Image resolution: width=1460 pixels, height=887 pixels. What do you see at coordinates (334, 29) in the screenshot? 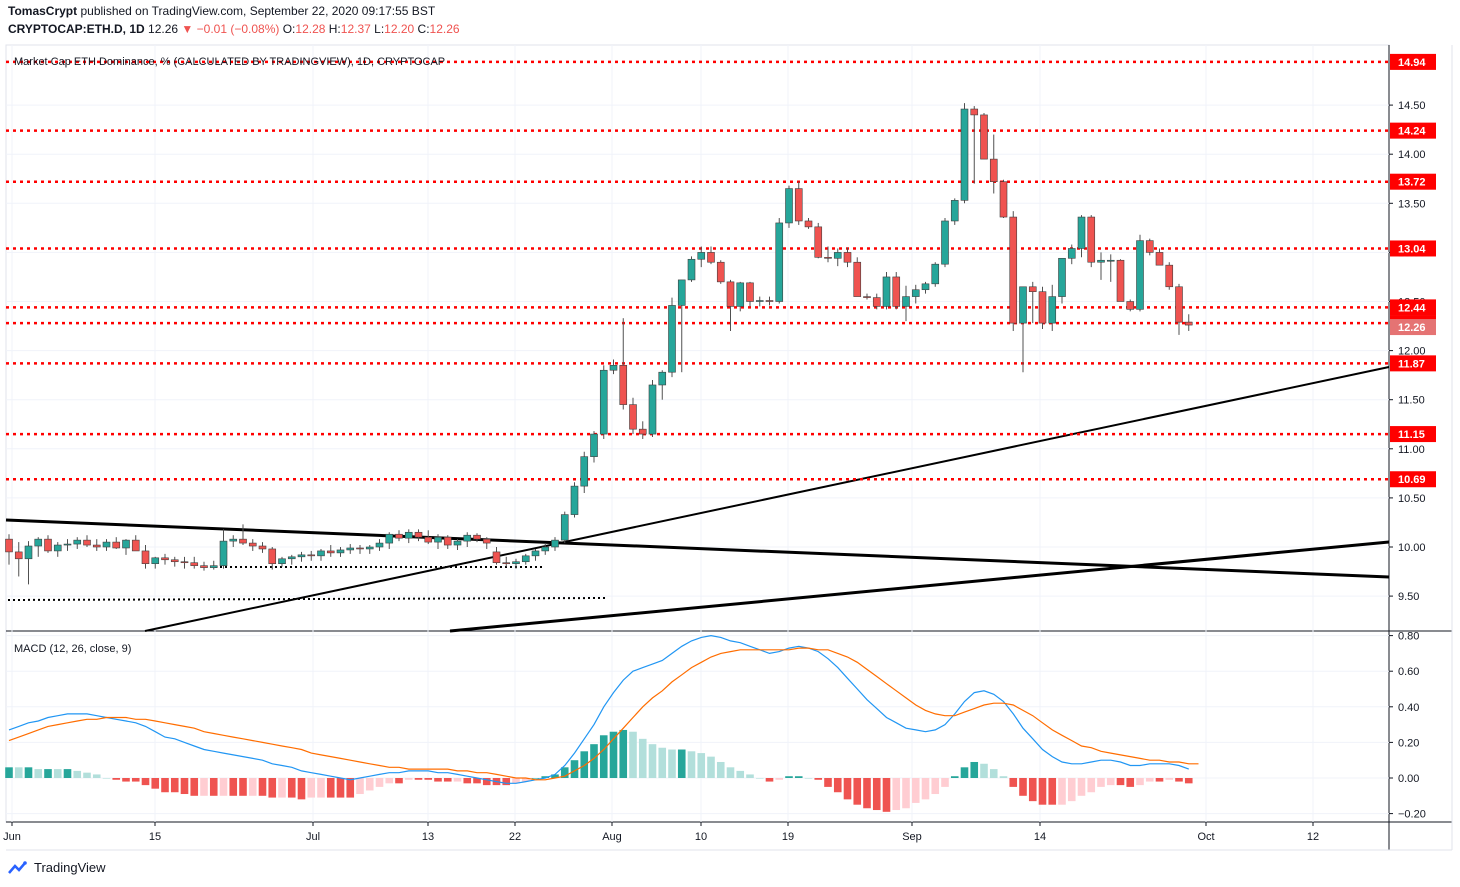
I see `high-label: H:` at bounding box center [334, 29].